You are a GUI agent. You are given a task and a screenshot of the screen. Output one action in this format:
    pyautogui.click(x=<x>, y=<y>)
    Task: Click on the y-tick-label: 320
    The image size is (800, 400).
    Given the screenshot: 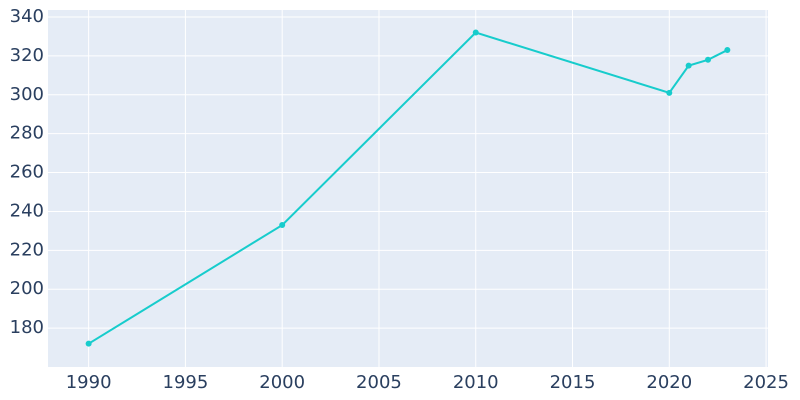 What is the action you would take?
    pyautogui.click(x=27, y=55)
    